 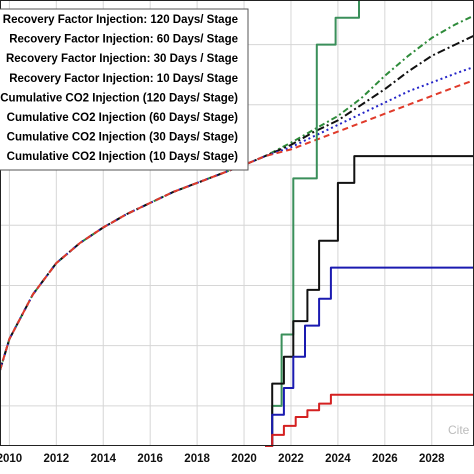 I want to click on x-tick-label: 2024, so click(x=338, y=459).